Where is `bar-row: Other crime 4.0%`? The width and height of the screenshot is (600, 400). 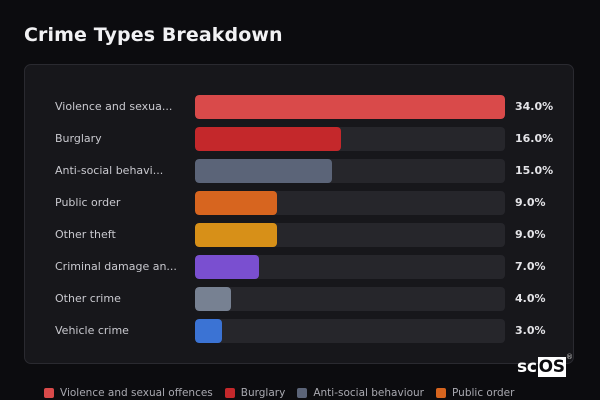 bar-row: Other crime 4.0% is located at coordinates (300, 299).